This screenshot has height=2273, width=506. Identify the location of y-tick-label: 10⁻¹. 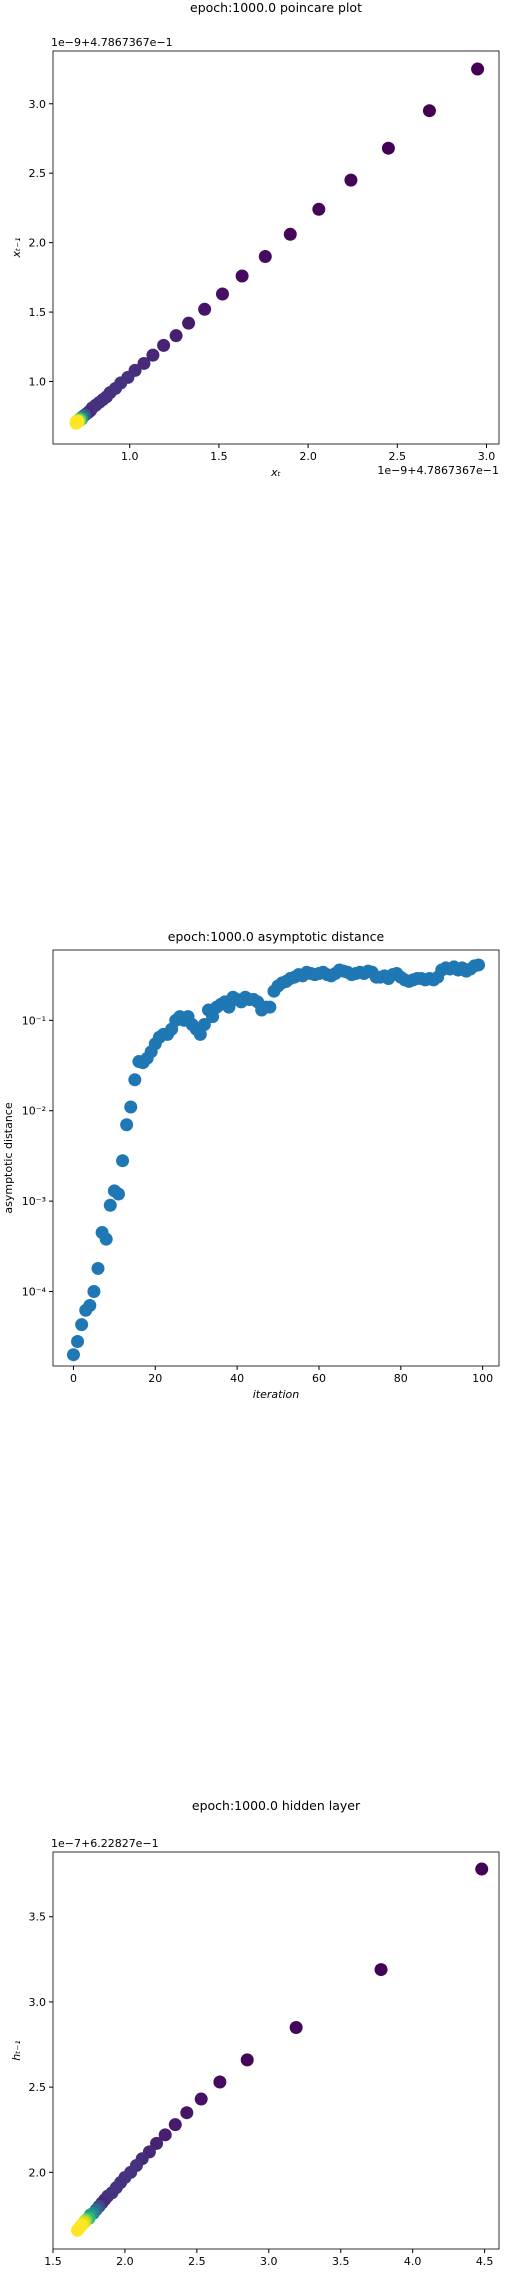
(34, 1020).